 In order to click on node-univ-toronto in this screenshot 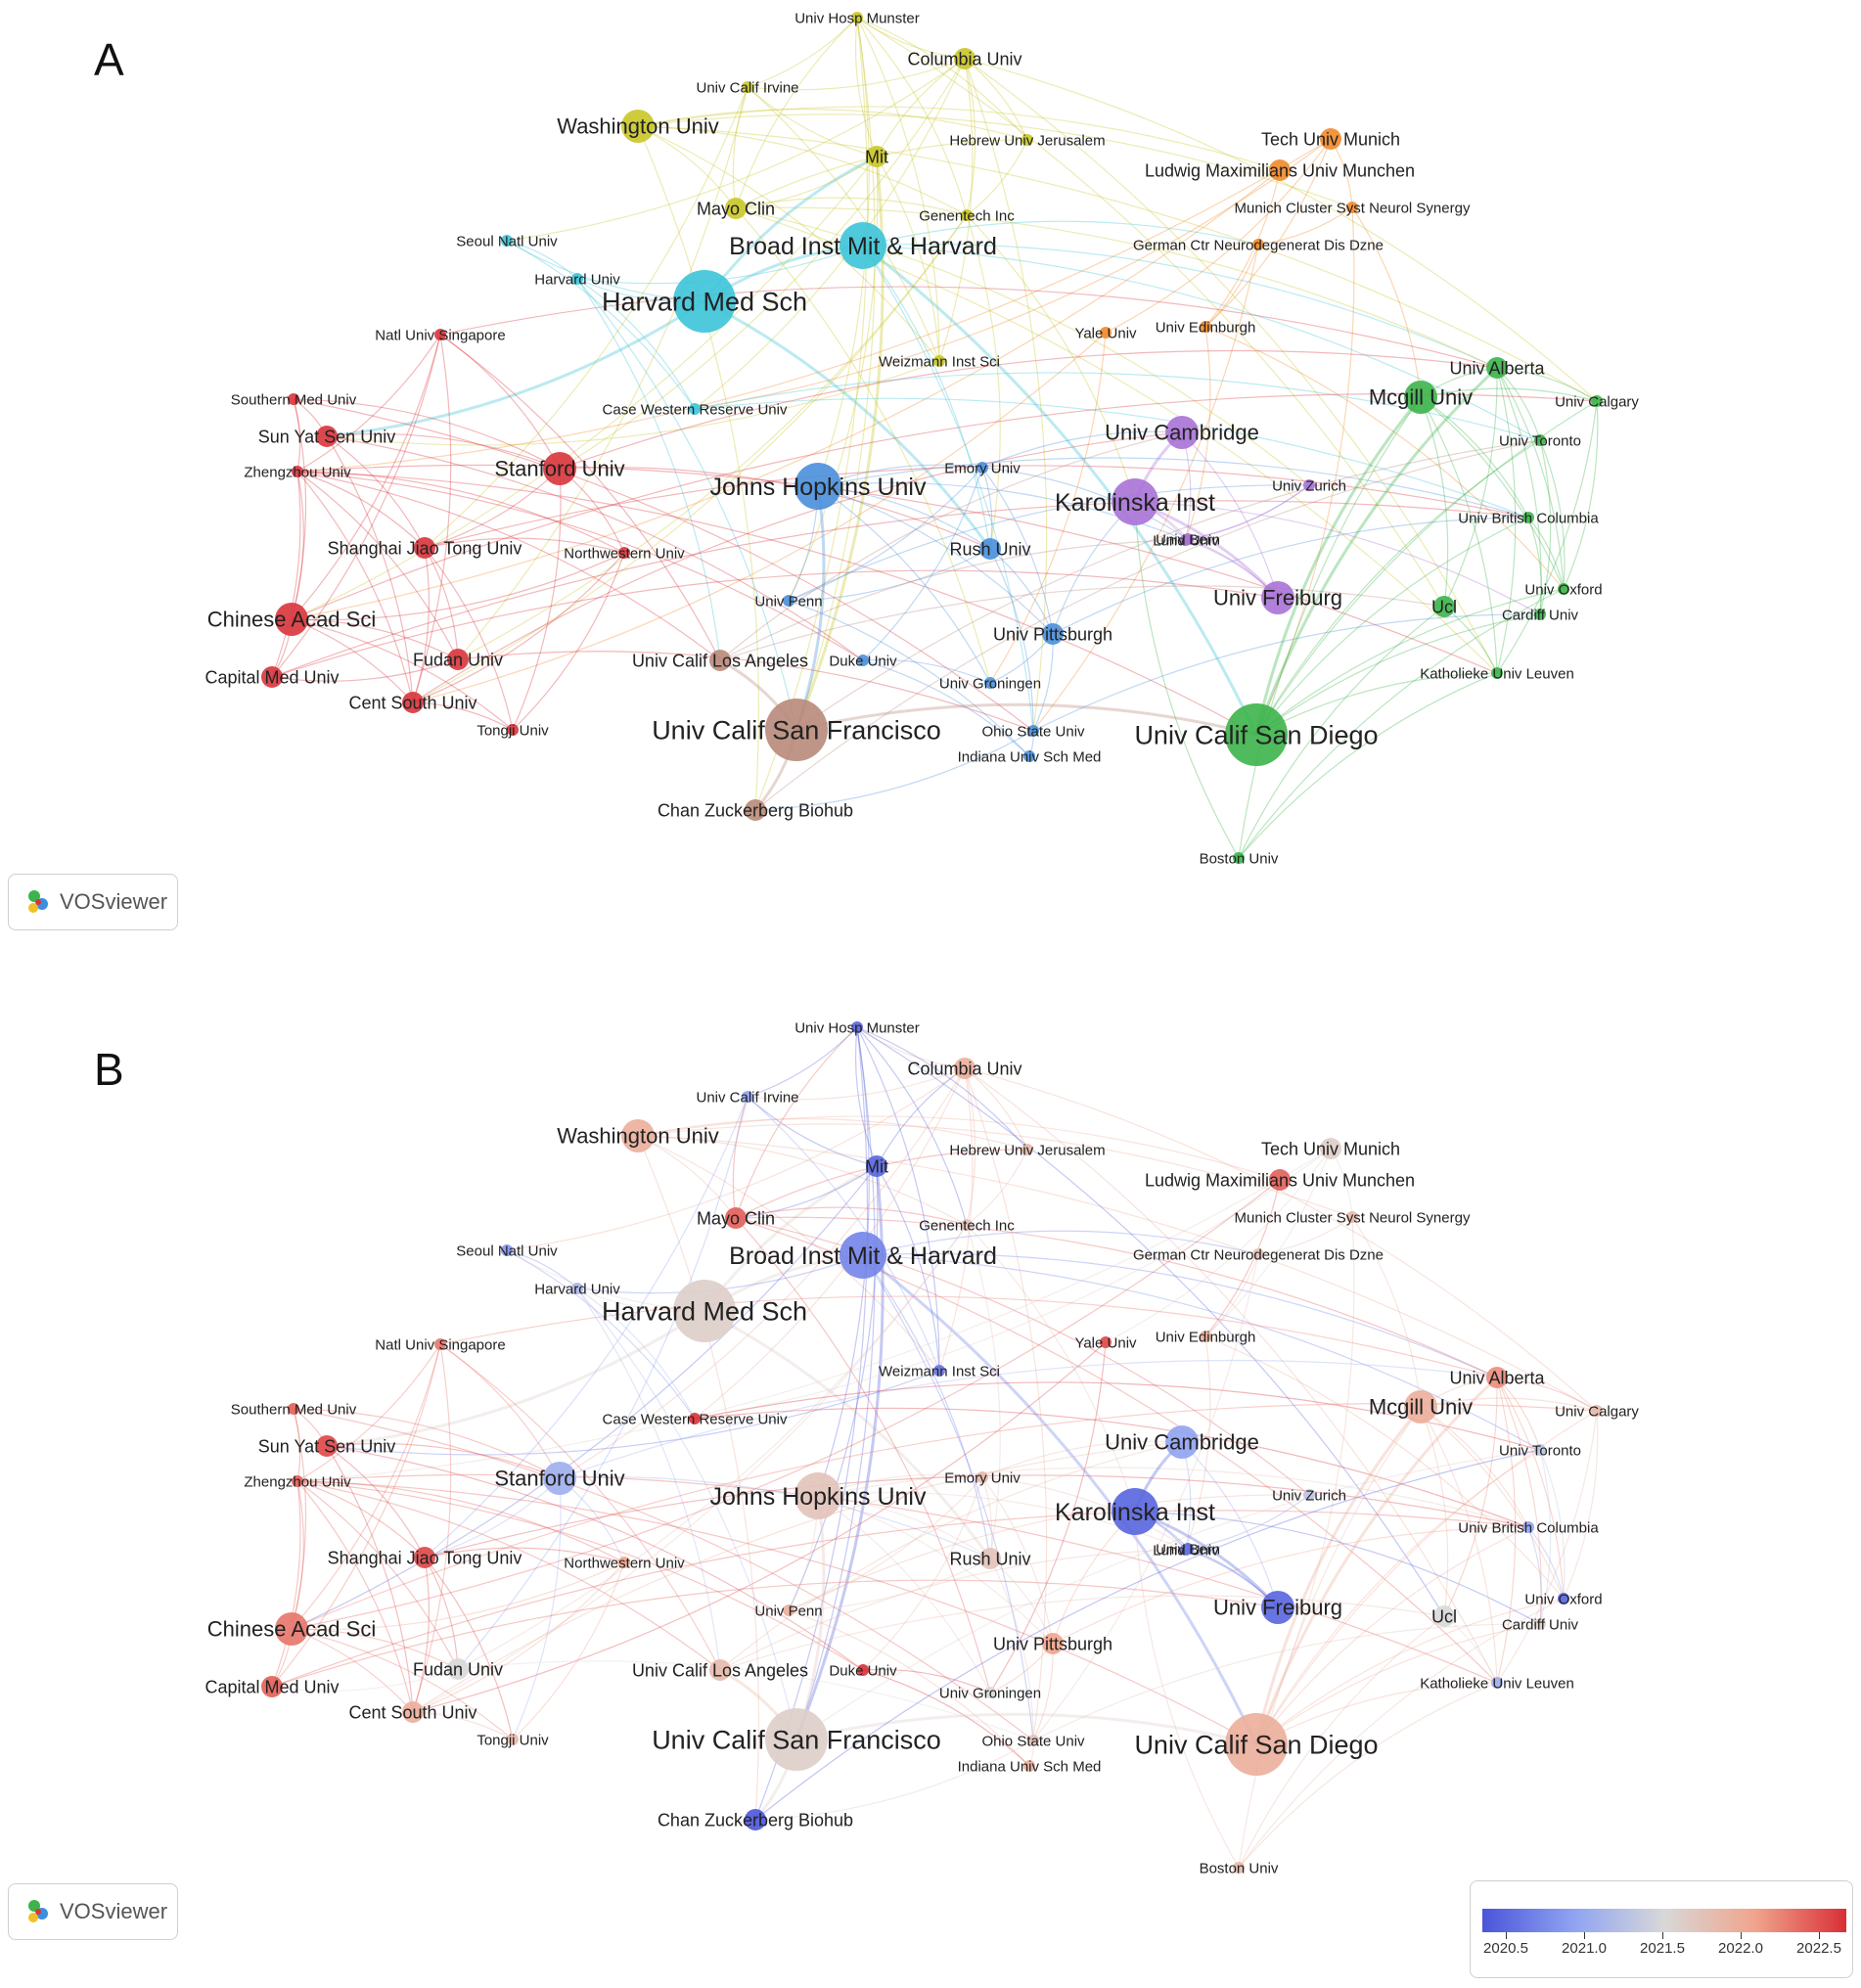, I will do `click(1540, 440)`.